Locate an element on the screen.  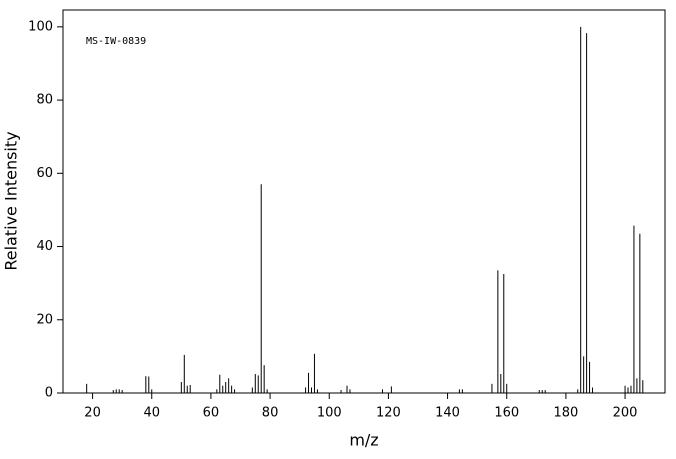
x-axis-label: m/z is located at coordinates (363, 440).